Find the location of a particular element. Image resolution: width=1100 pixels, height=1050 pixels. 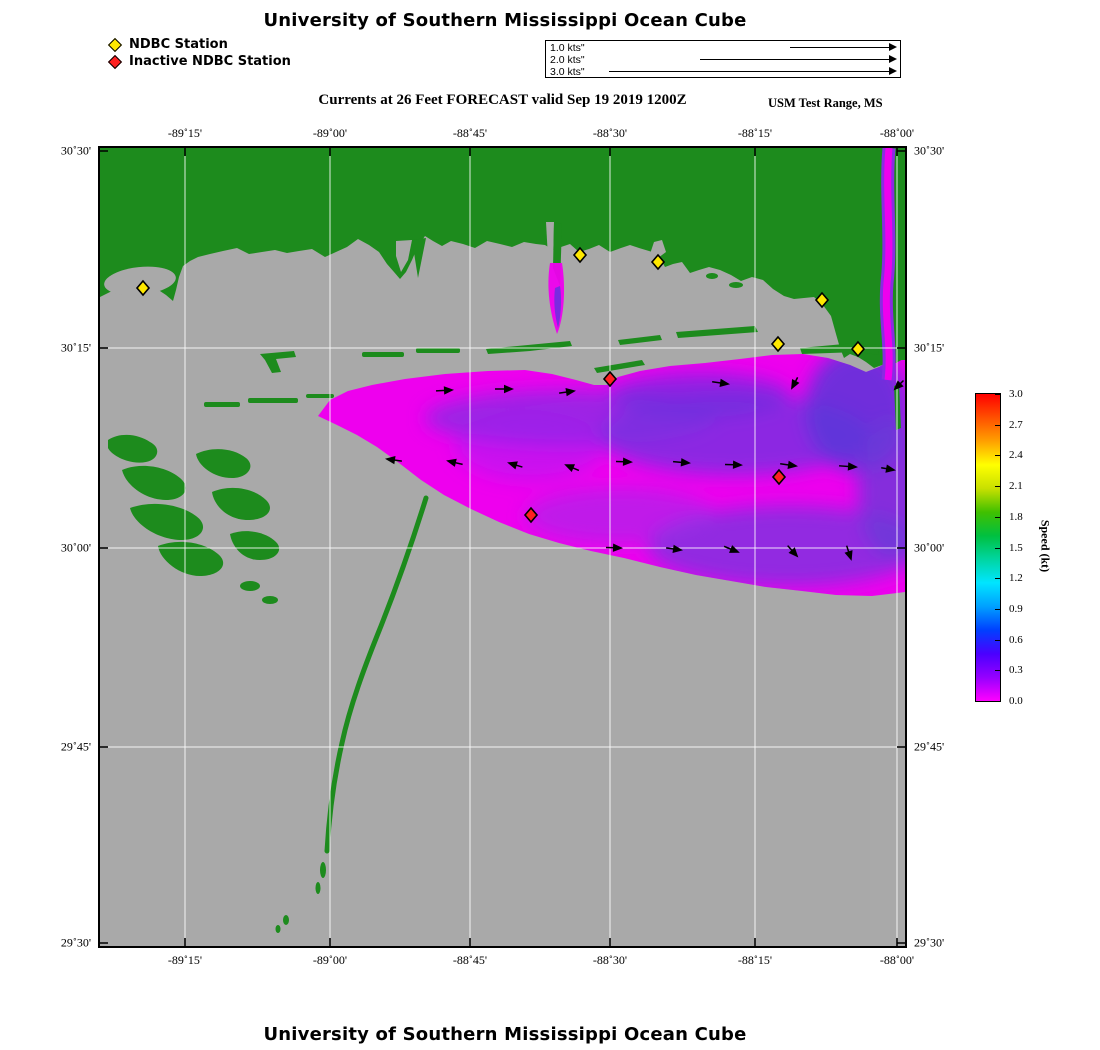

colorbar-tick-label: 1.8 is located at coordinates (1016, 516).